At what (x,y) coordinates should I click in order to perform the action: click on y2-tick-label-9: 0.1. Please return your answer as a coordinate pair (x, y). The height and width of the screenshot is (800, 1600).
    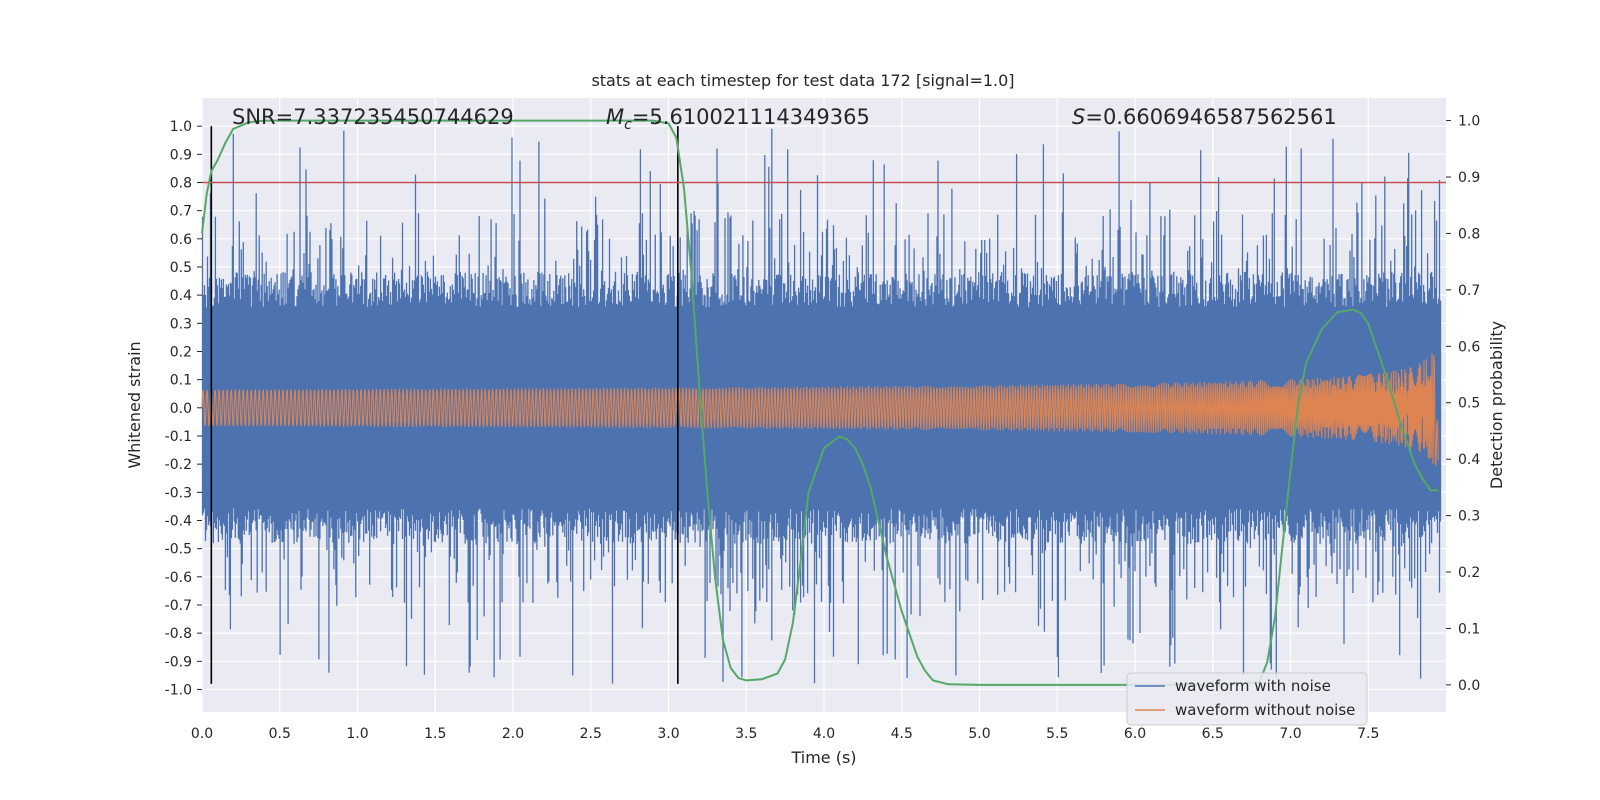
    Looking at the image, I should click on (1469, 629).